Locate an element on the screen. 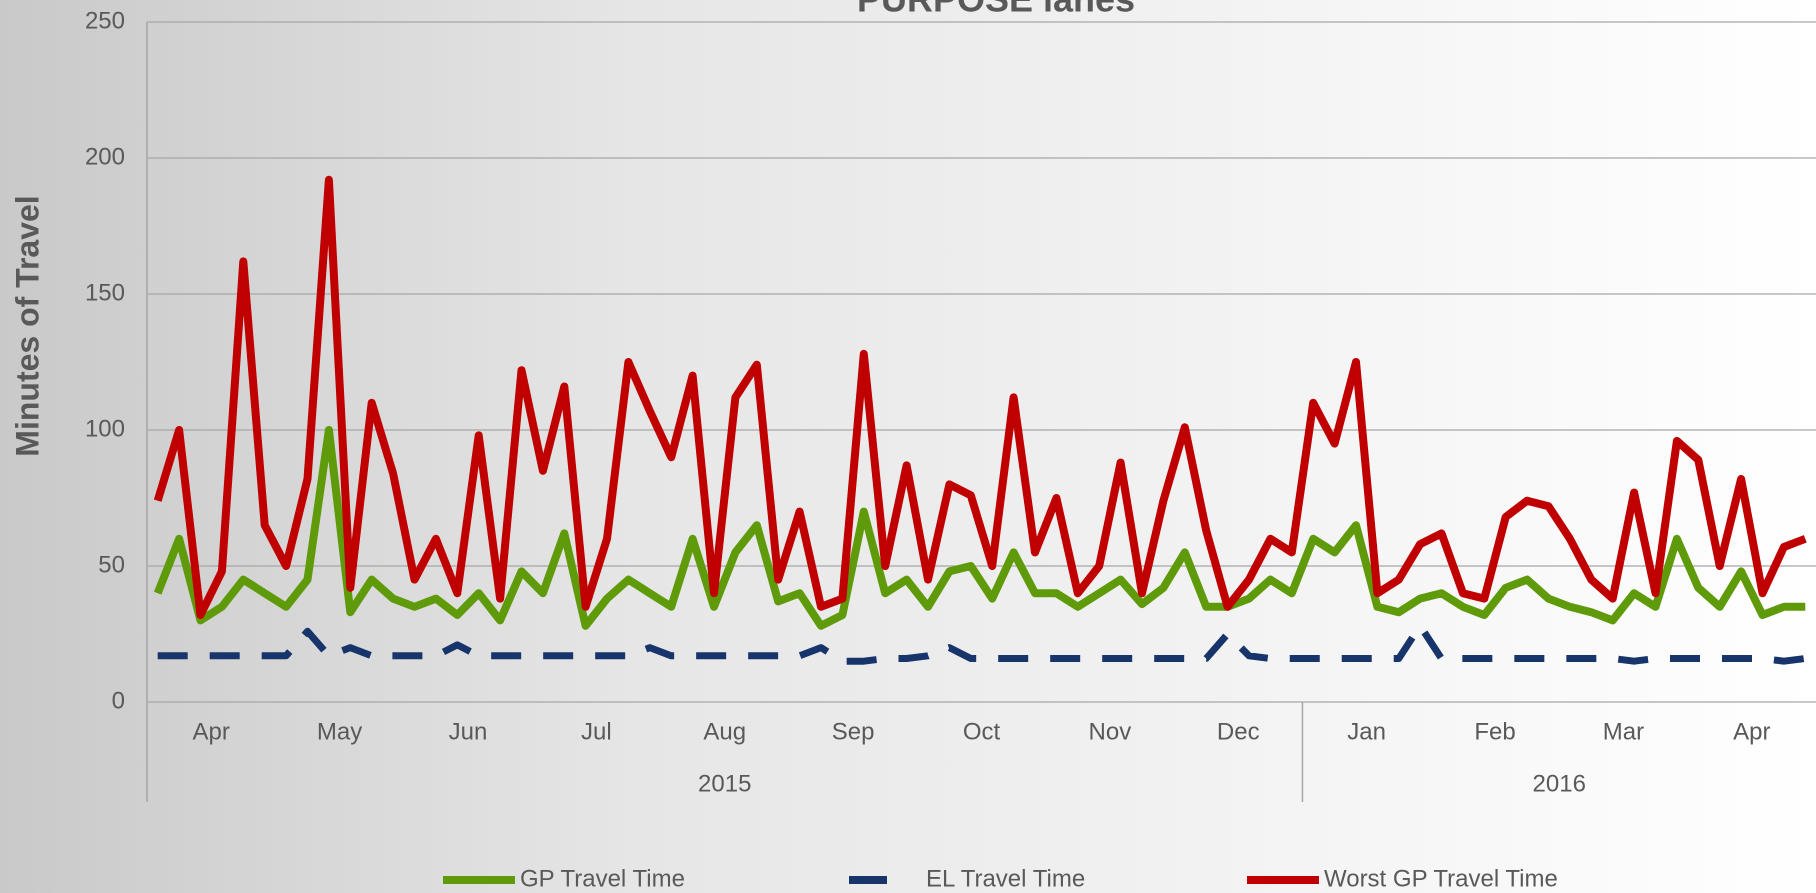 The width and height of the screenshot is (1816, 893). legend-label: EL Travel Time is located at coordinates (1005, 878).